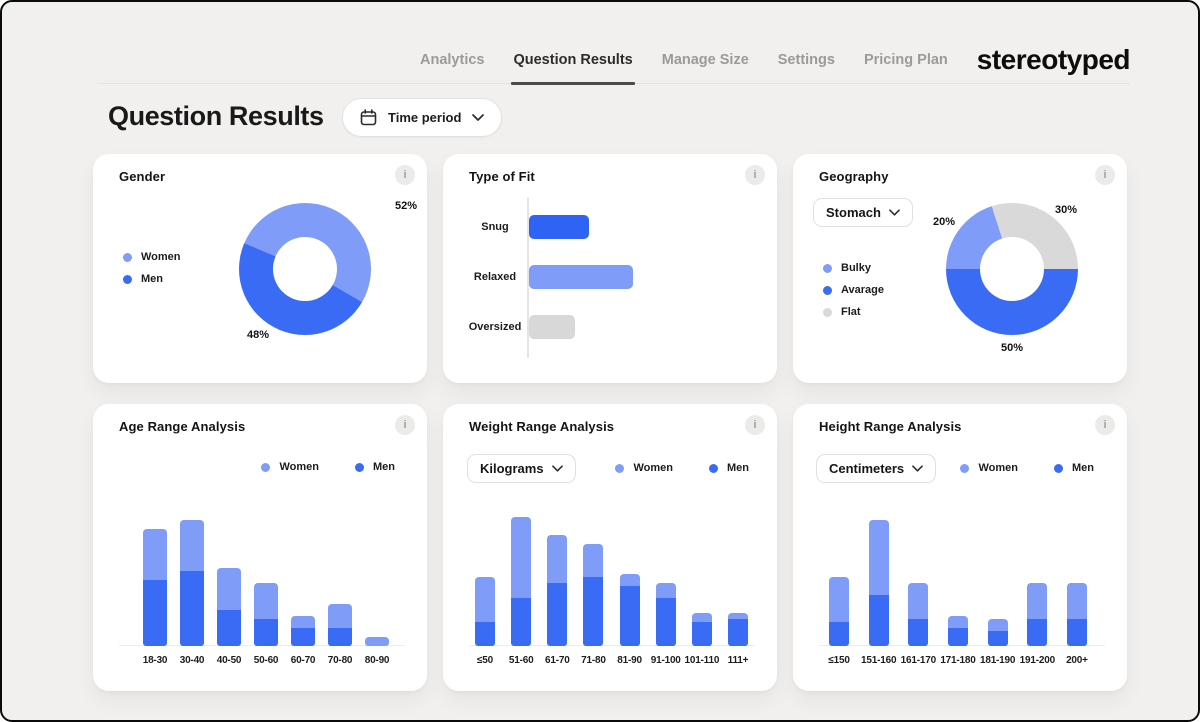 This screenshot has height=722, width=1200. I want to click on weight-unit-select: Kilograms, so click(521, 468).